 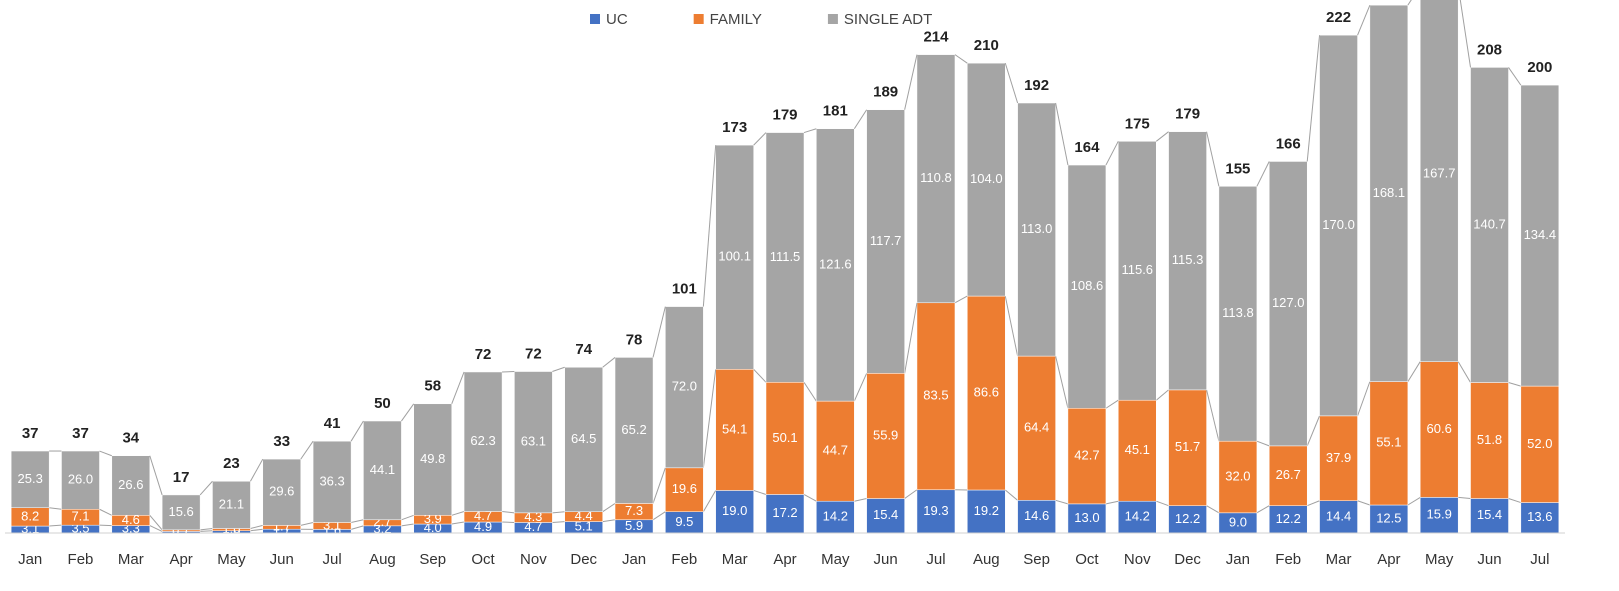 I want to click on total-label: 210, so click(x=986, y=45).